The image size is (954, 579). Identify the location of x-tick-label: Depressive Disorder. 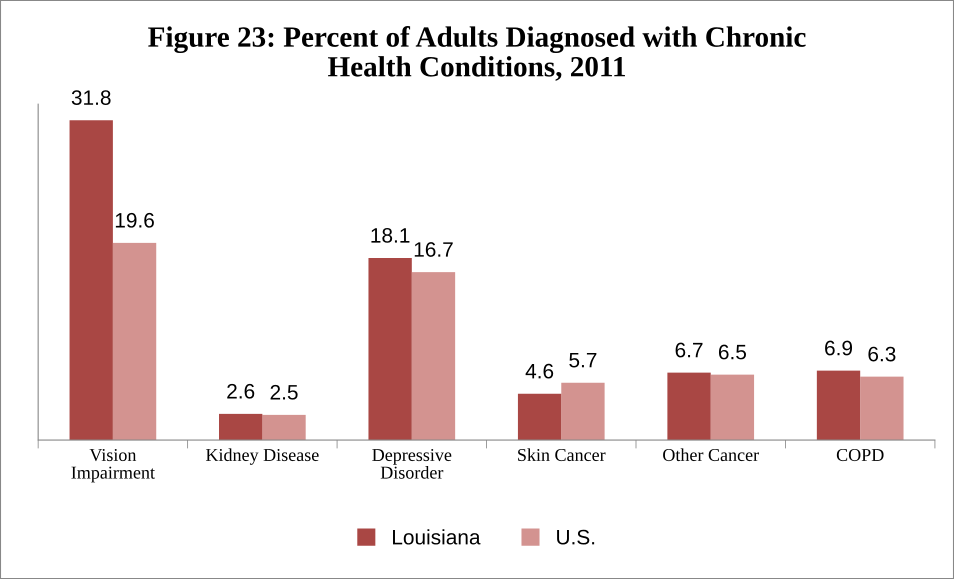
(412, 463).